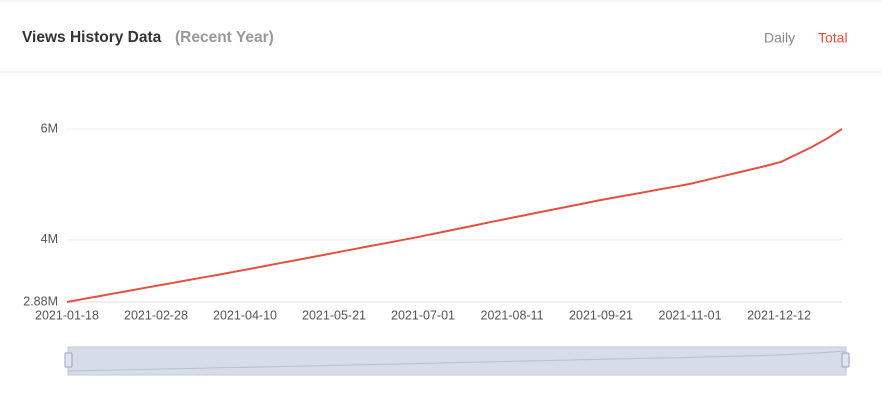  I want to click on card-title: Views History Data, so click(92, 37).